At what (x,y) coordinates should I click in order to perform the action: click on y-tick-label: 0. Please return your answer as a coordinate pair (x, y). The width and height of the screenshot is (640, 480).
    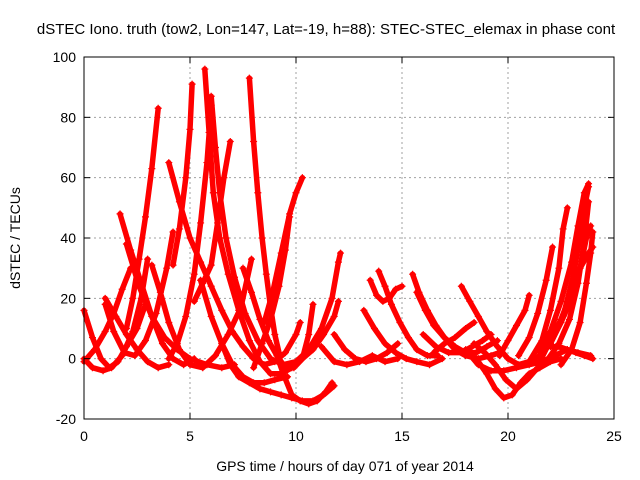
    Looking at the image, I should click on (72, 359).